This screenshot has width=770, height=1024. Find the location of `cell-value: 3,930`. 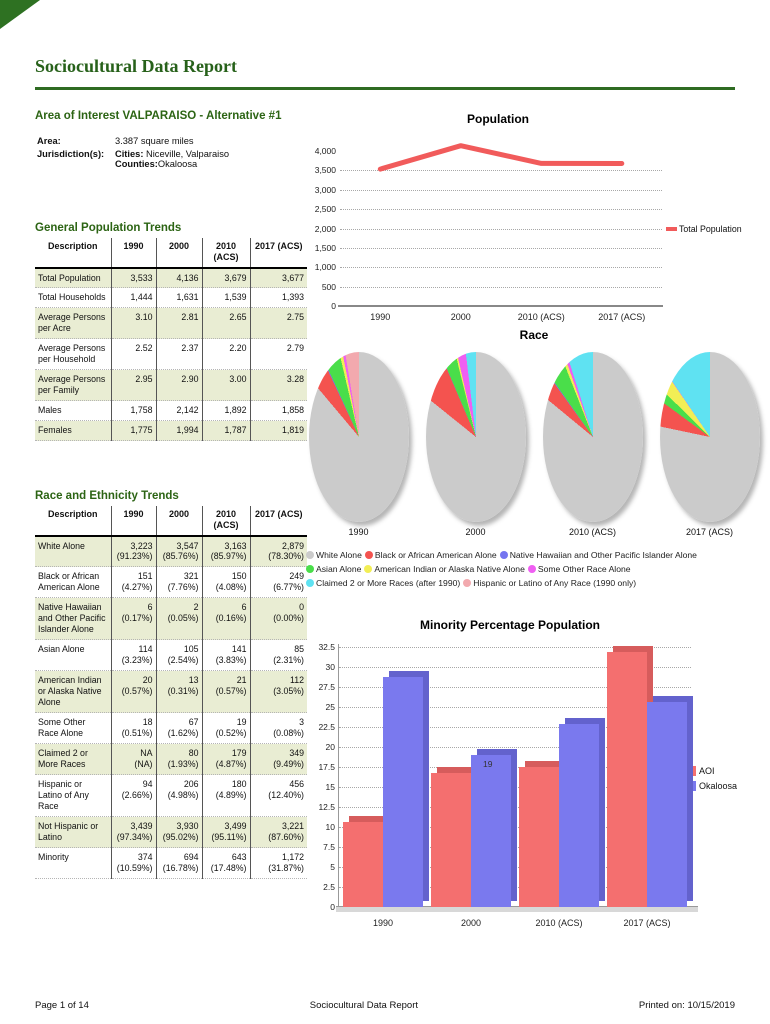

cell-value: 3,930 is located at coordinates (187, 826).